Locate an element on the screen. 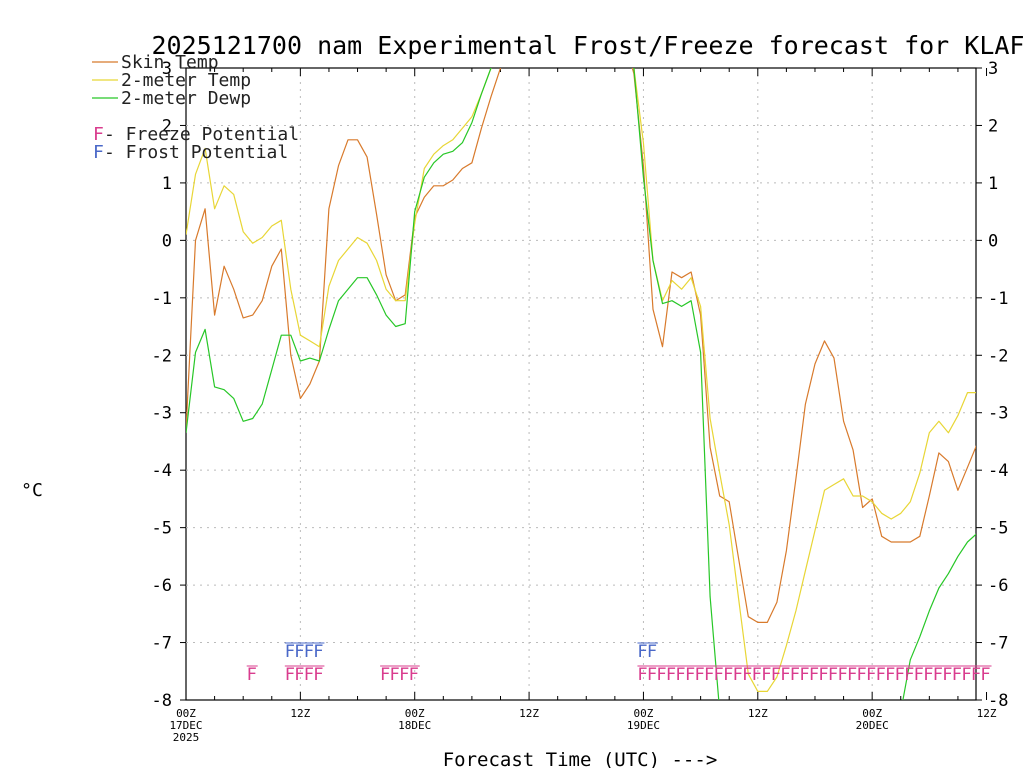 This screenshot has height=768, width=1024. y-tick-label-right: -2 is located at coordinates (998, 356).